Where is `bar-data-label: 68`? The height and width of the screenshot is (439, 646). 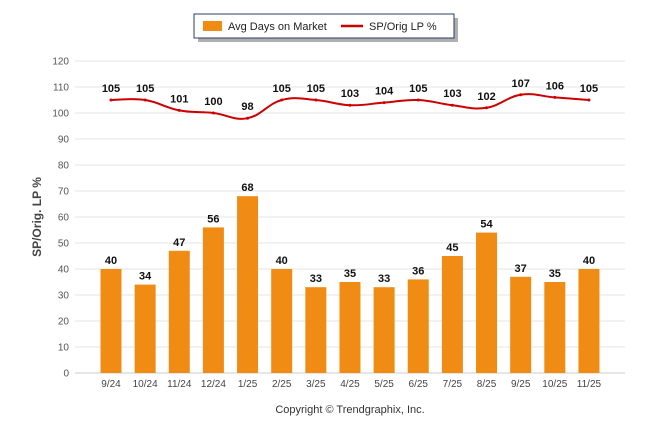 bar-data-label: 68 is located at coordinates (247, 188).